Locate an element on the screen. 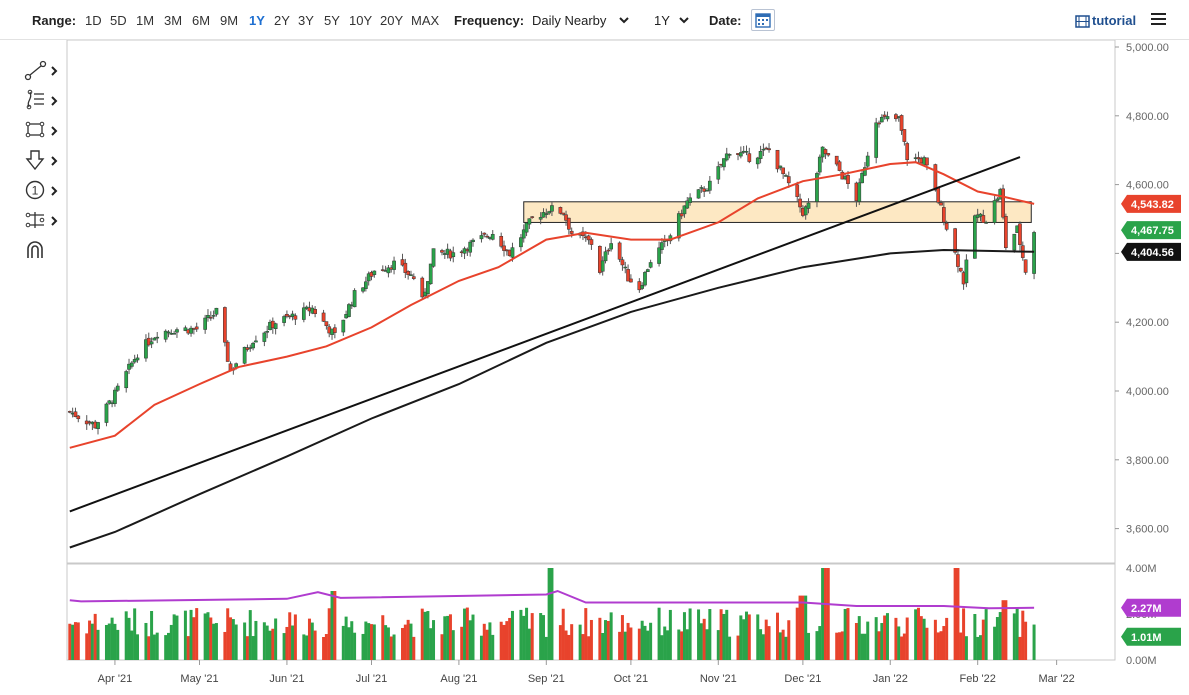 Image resolution: width=1189 pixels, height=695 pixels. trendline-tool is located at coordinates (44, 70).